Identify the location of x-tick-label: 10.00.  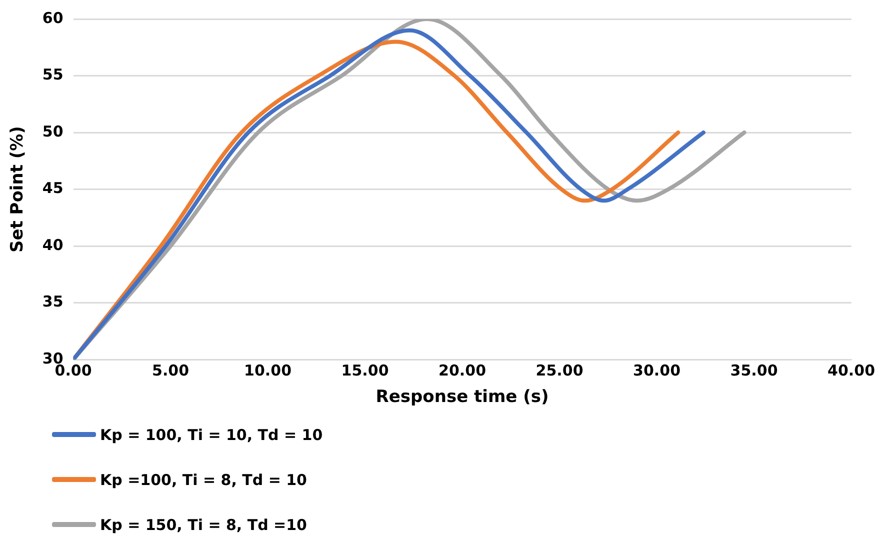
(268, 370).